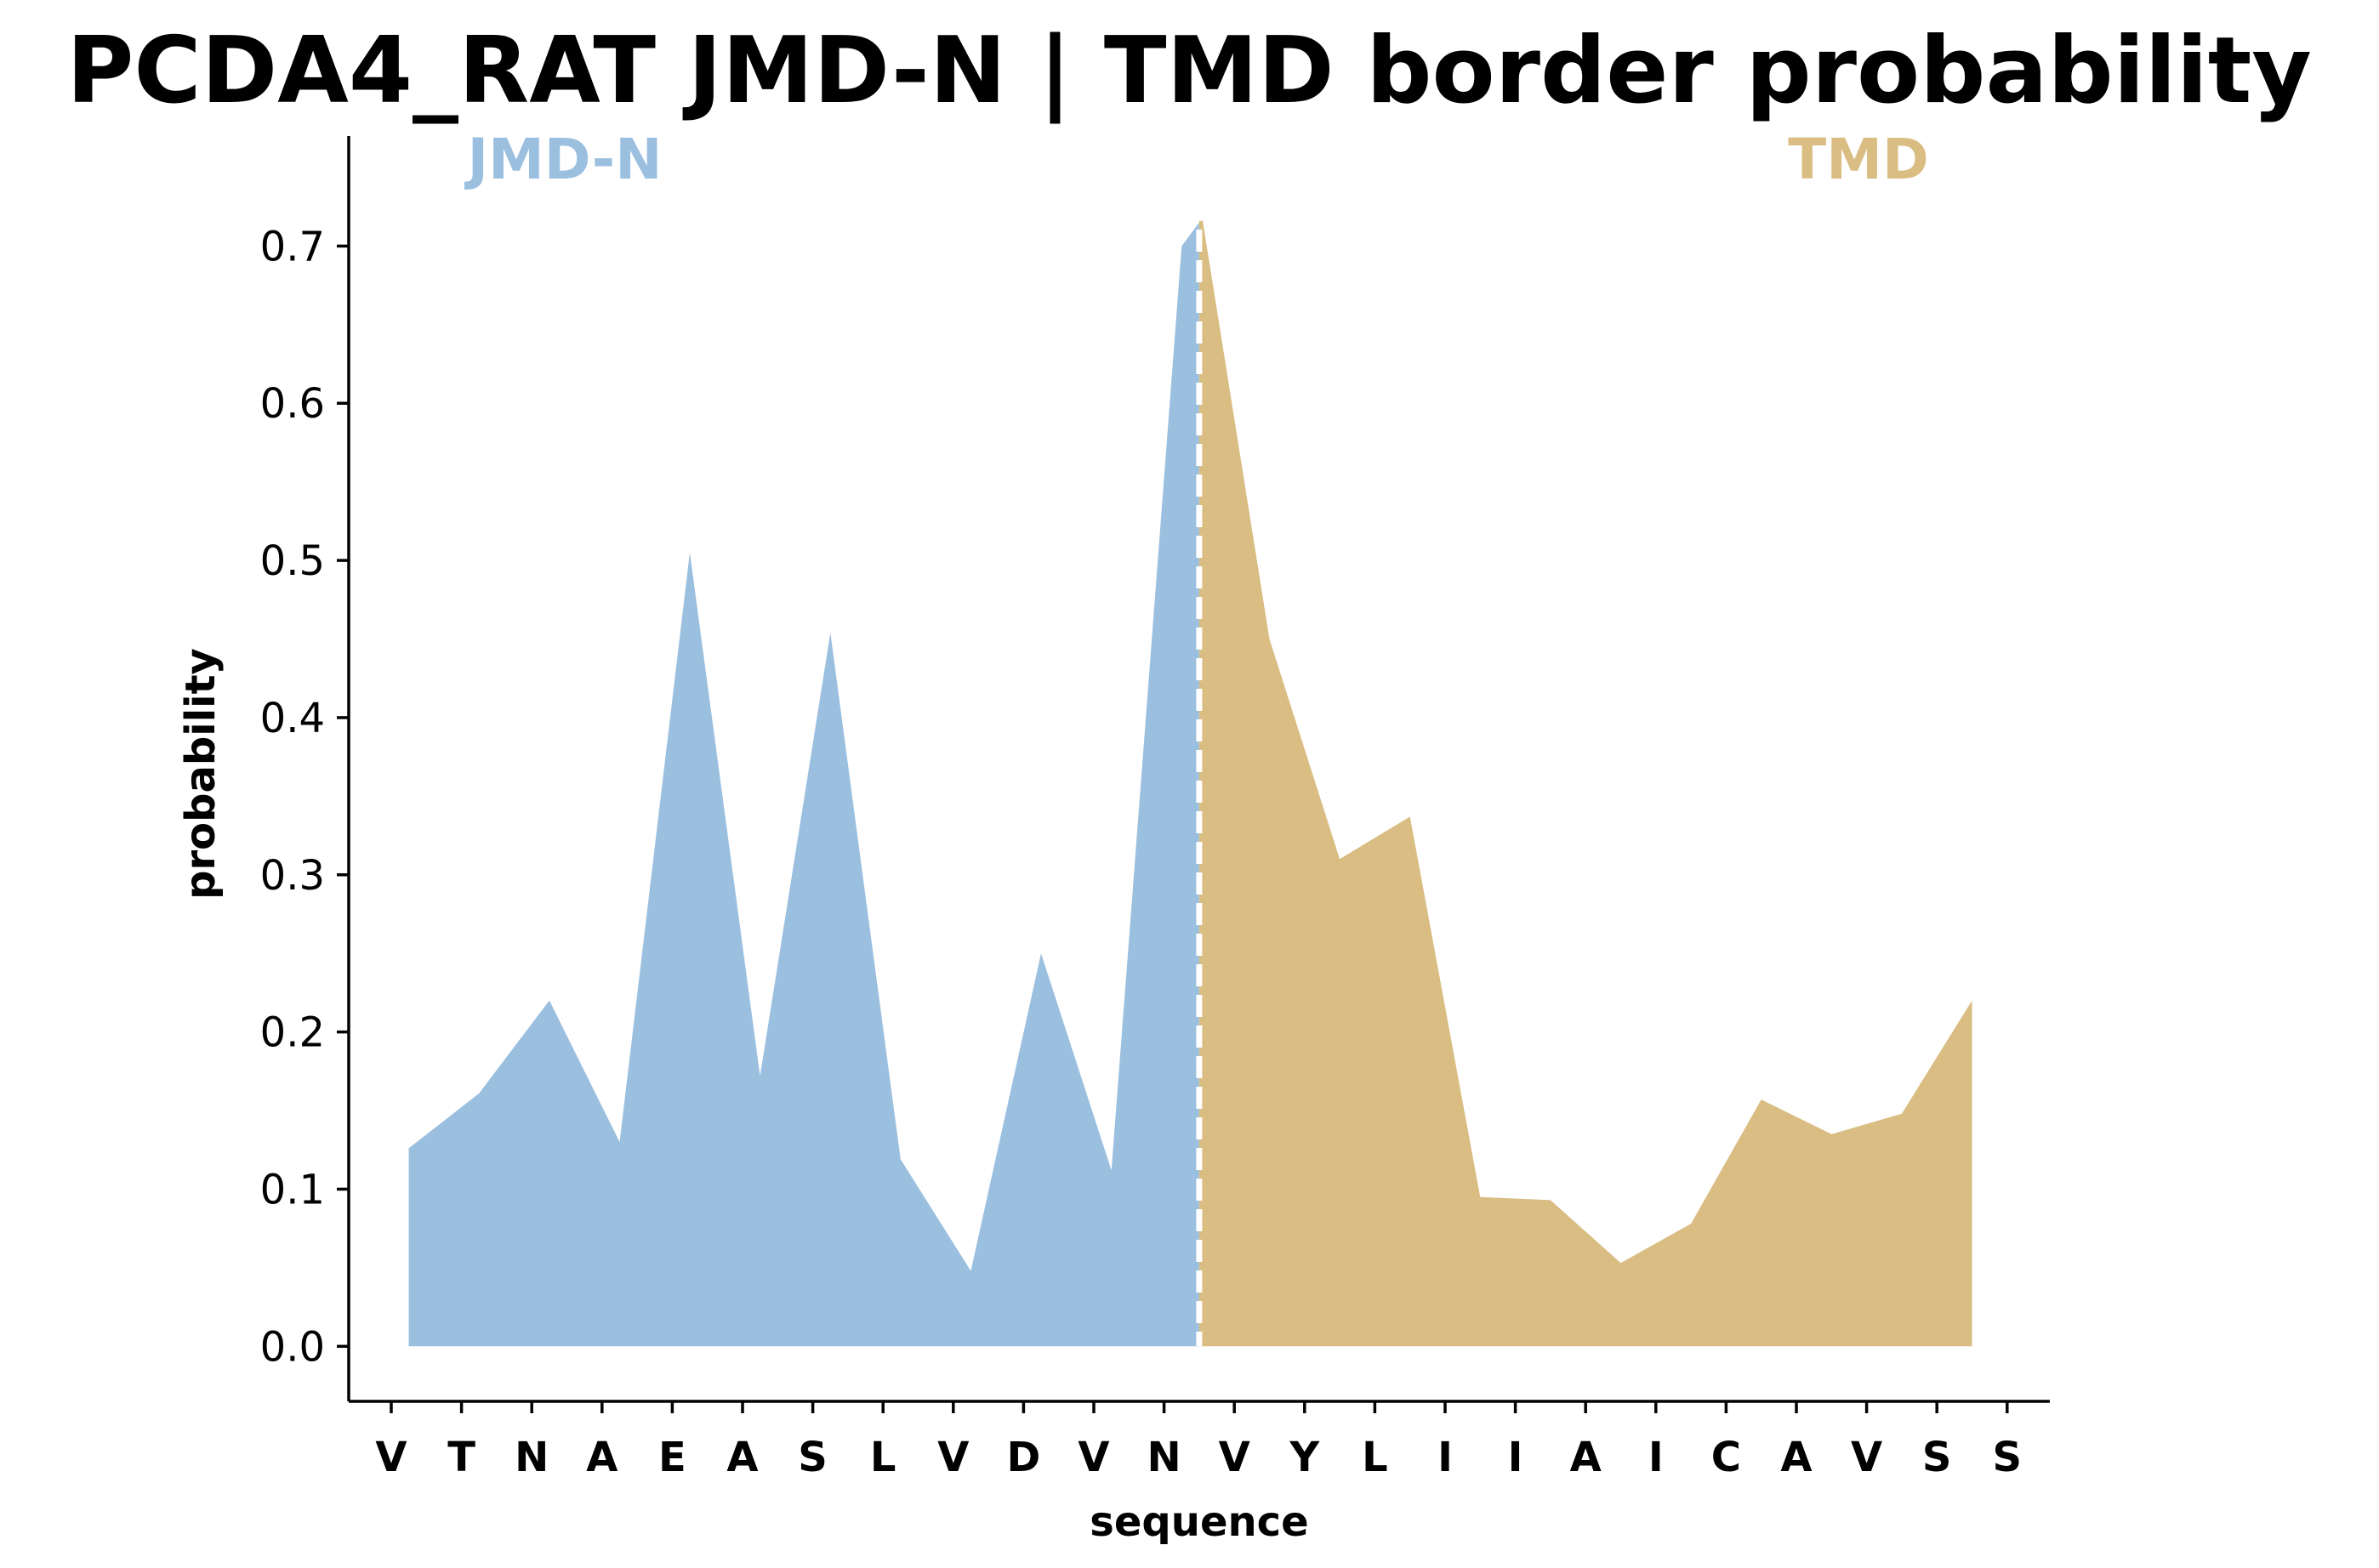  What do you see at coordinates (292, 404) in the screenshot?
I see `y-tick-label: 0.6` at bounding box center [292, 404].